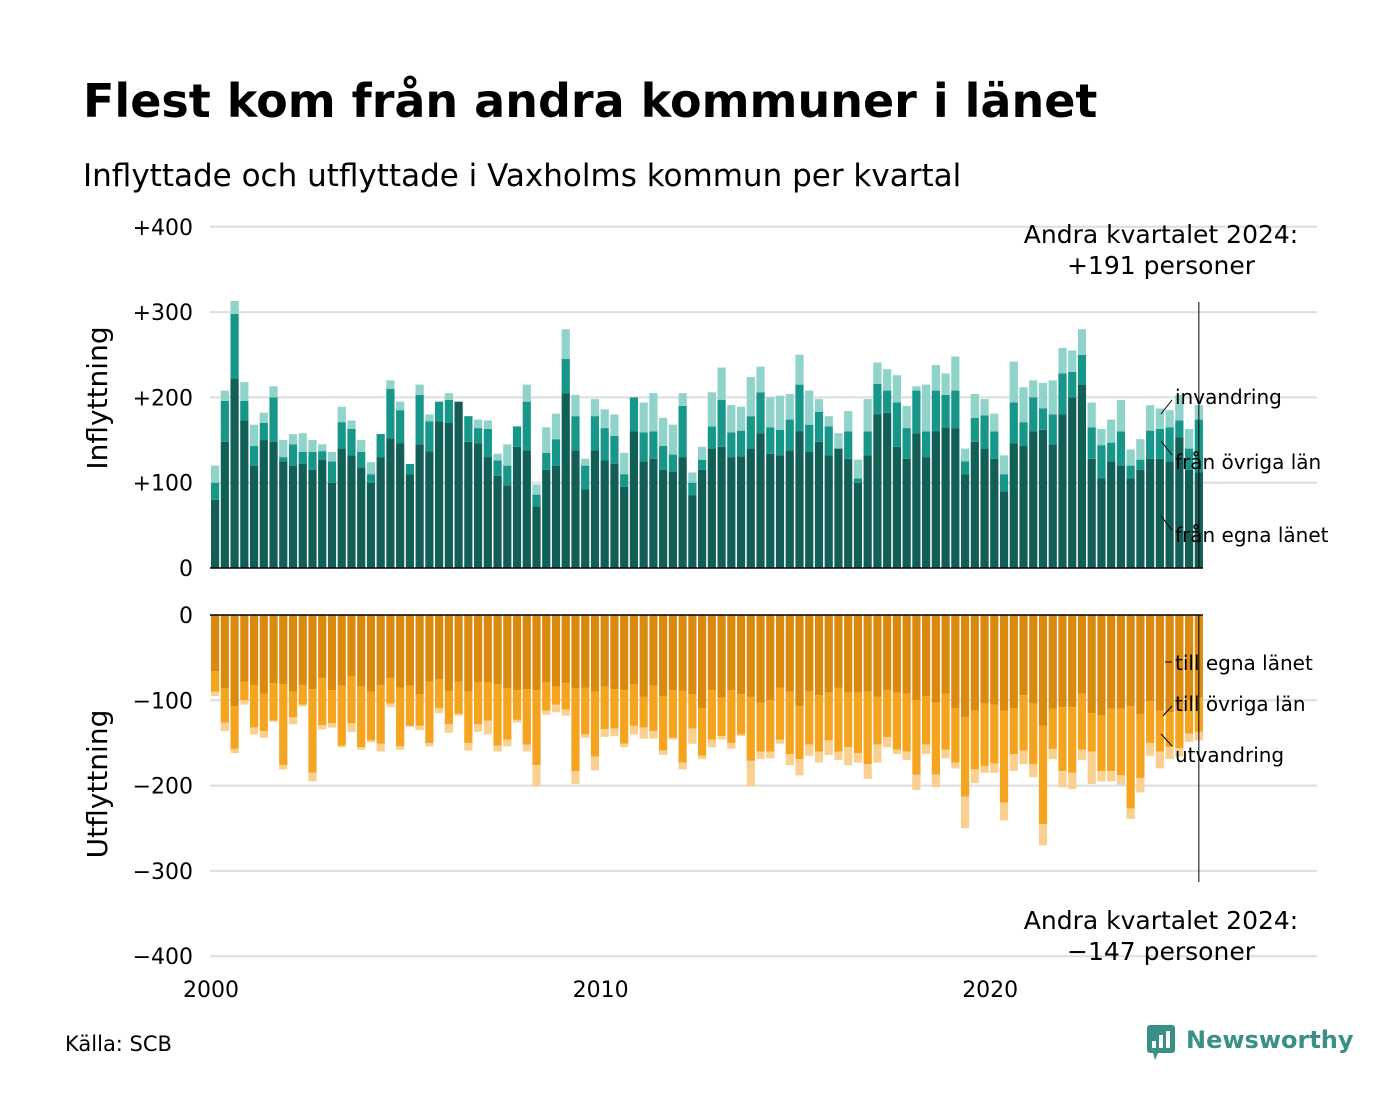 This screenshot has width=1400, height=1120. Describe the element at coordinates (1166, 448) in the screenshot. I see `leader-fran-ovriga-lan` at that location.